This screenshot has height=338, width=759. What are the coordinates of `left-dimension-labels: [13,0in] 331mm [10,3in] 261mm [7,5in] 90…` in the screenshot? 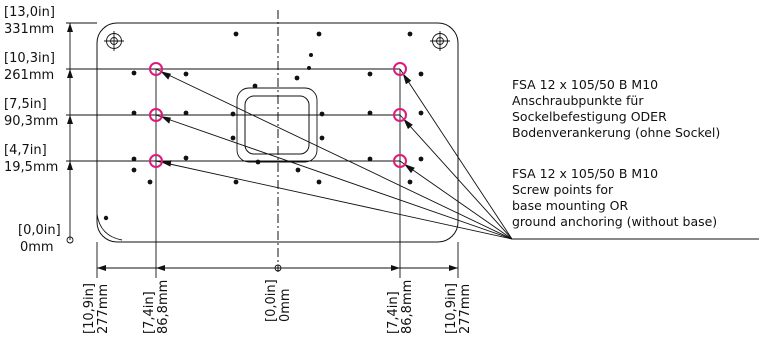 It's located at (32, 130).